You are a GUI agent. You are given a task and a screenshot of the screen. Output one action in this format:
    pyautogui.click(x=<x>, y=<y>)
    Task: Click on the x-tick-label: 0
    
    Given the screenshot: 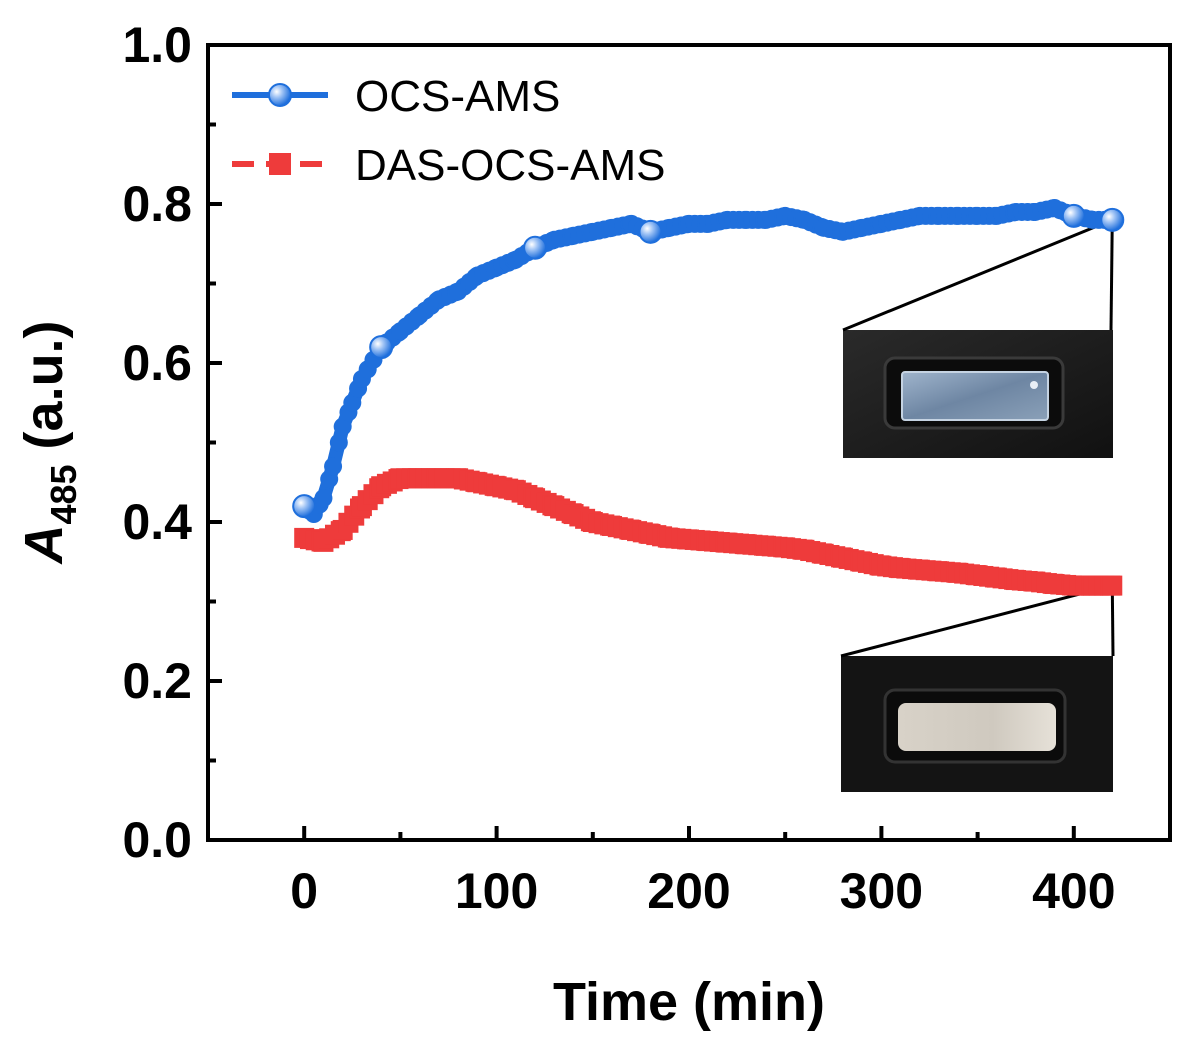 What is the action you would take?
    pyautogui.click(x=304, y=891)
    